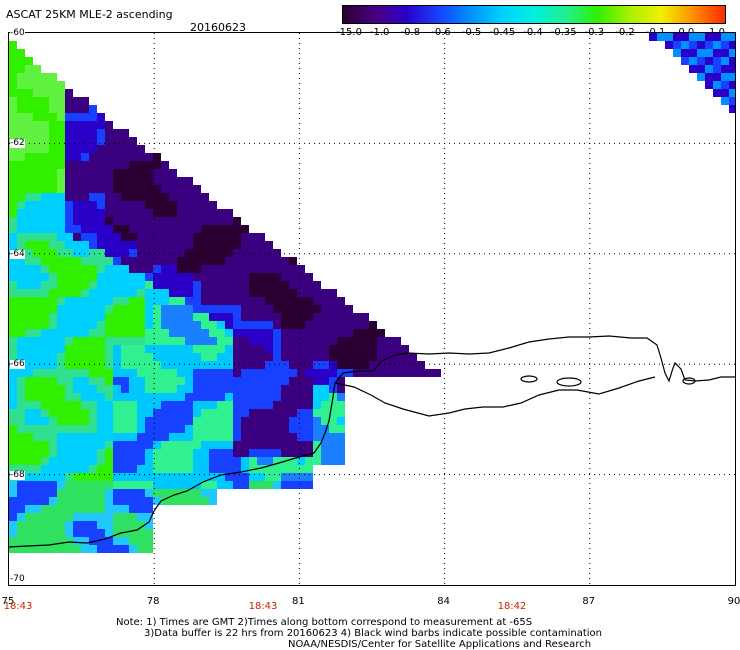 The width and height of the screenshot is (740, 650). Describe the element at coordinates (733, 601) in the screenshot. I see `longitude-tick-label: 90` at that location.